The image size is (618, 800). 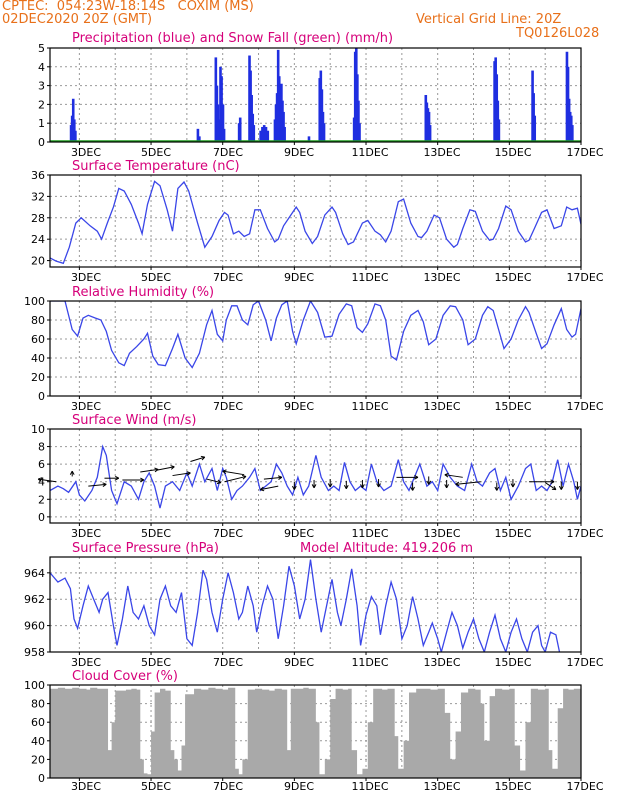 I want to click on header-right-2: TQ0126L028, so click(x=558, y=33).